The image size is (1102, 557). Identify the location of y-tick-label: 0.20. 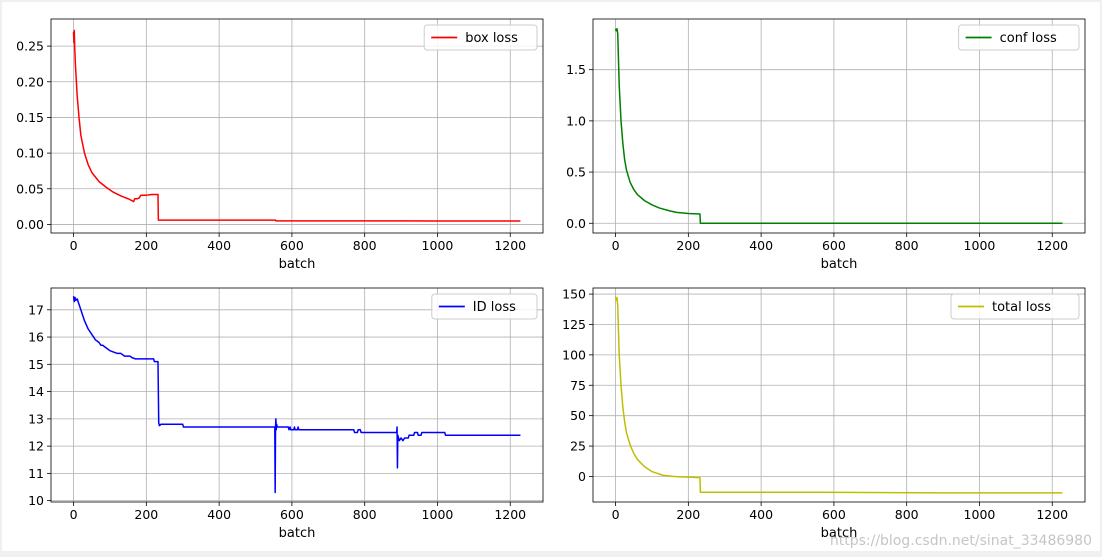
(30, 81).